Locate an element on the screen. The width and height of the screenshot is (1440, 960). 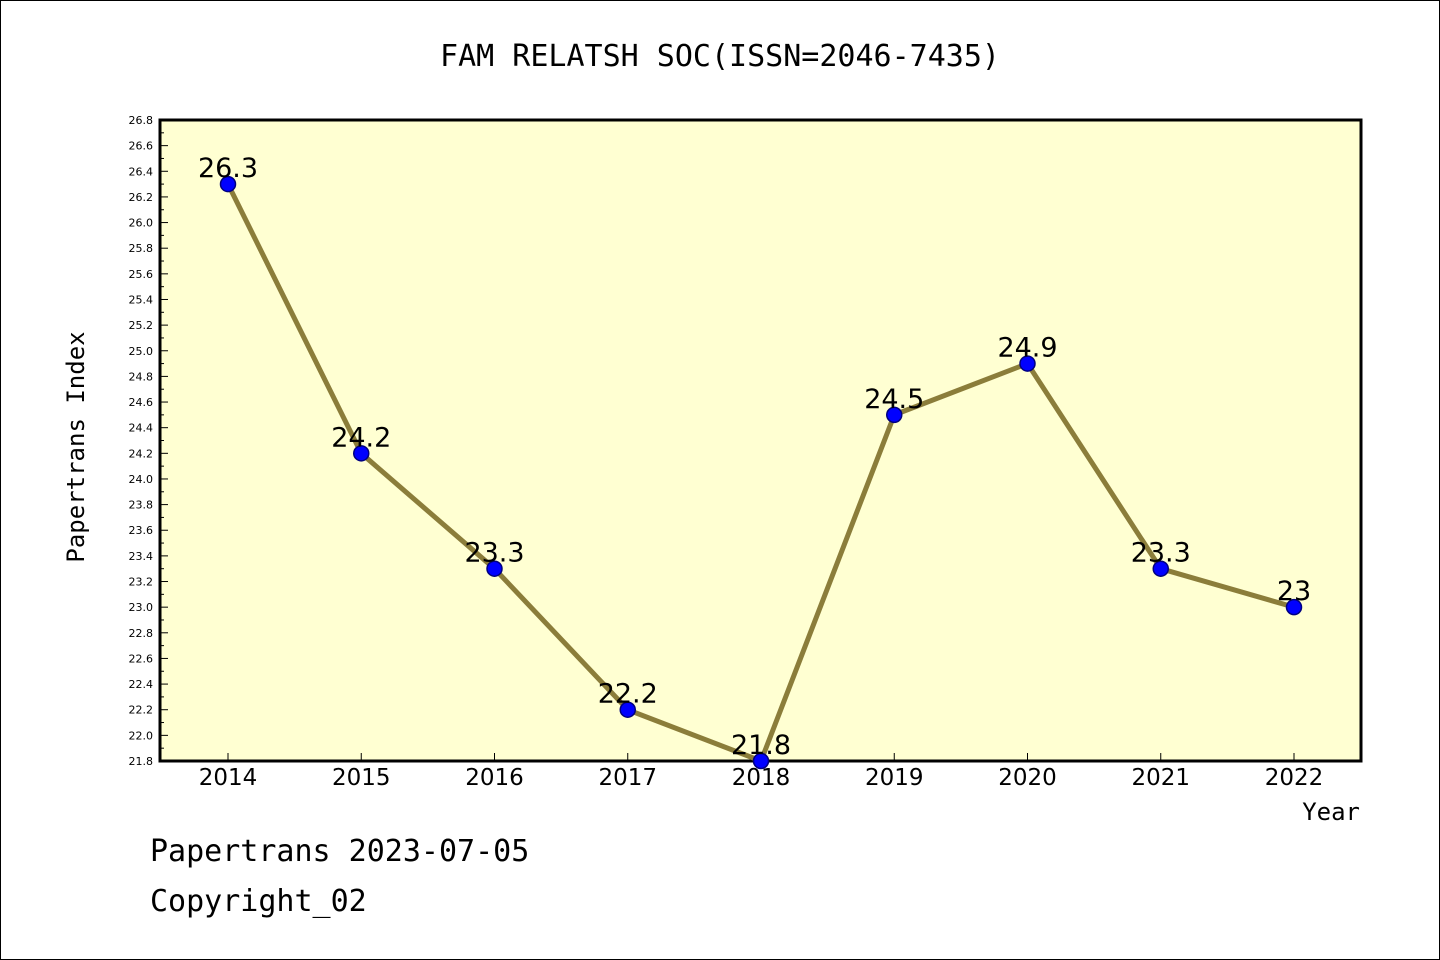
y-tick-label: 23.0 is located at coordinates (141, 607).